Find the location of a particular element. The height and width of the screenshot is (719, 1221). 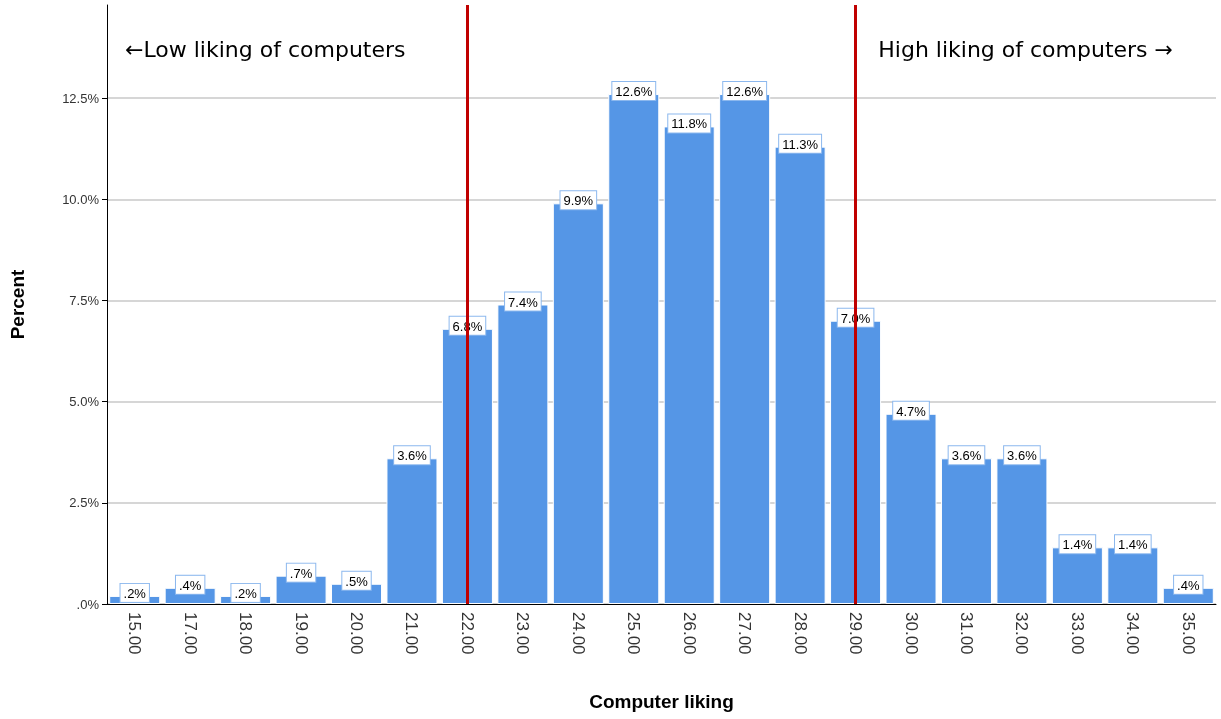

y-tick-label: .0% is located at coordinates (88, 604).